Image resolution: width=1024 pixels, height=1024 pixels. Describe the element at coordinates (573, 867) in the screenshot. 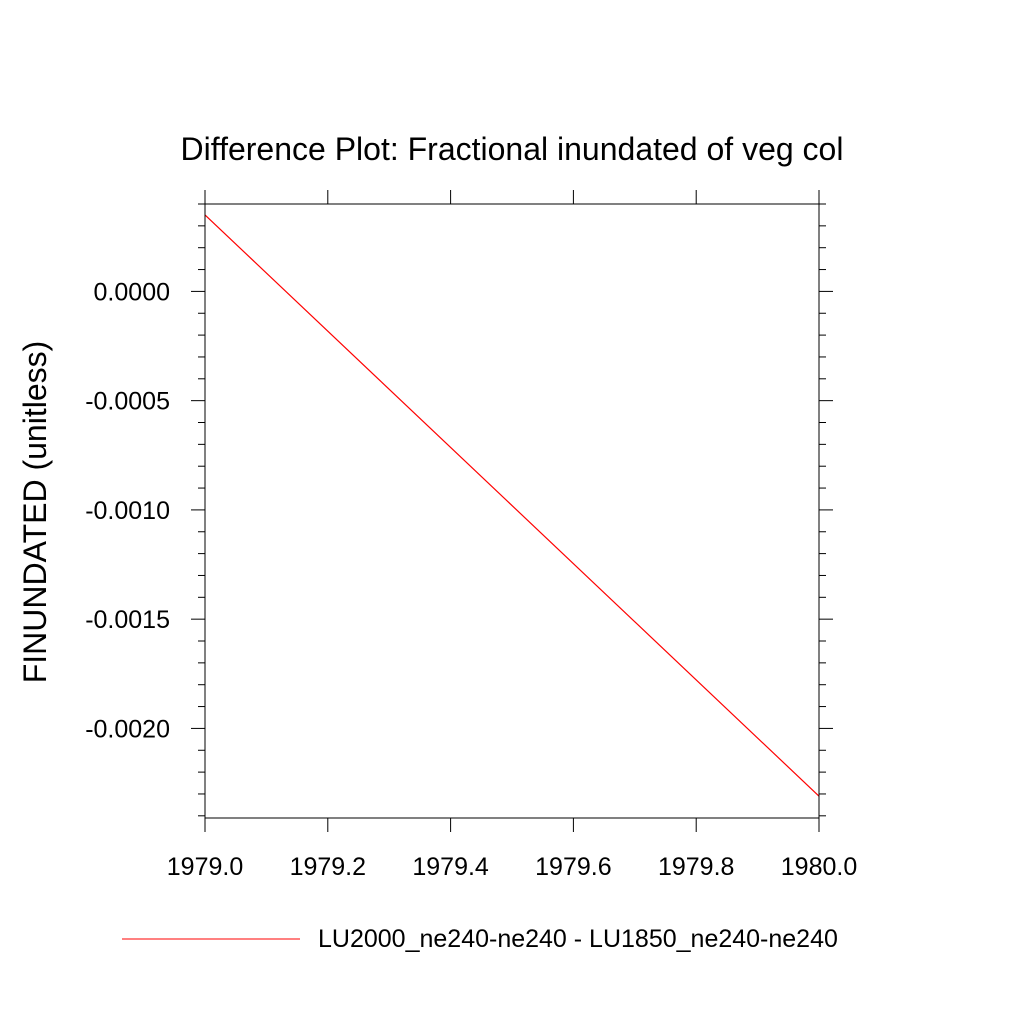

I see `x-tick-label: 1979.6` at that location.